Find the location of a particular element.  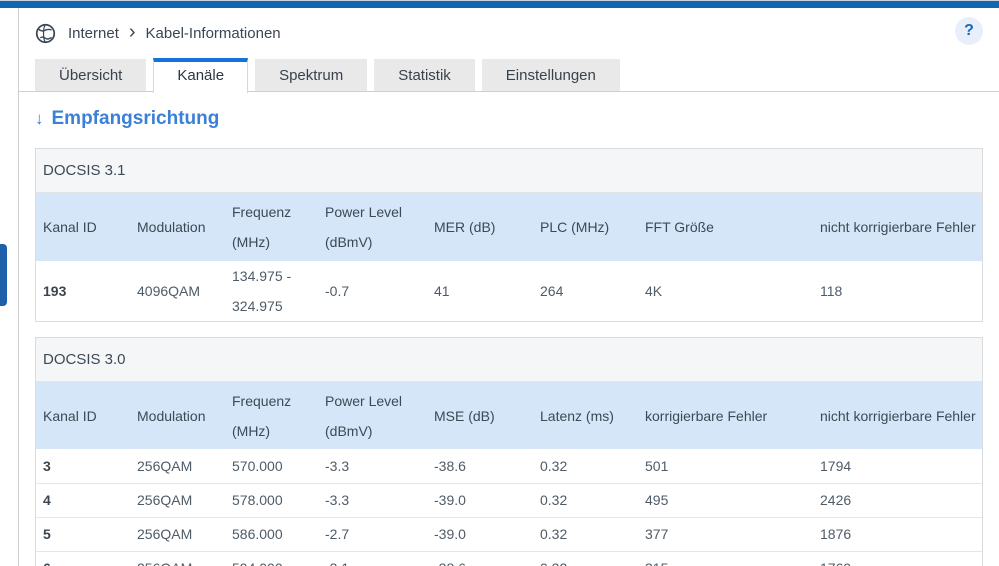

downstream-section-header: ↓ Empfangsrichtung is located at coordinates (517, 119).